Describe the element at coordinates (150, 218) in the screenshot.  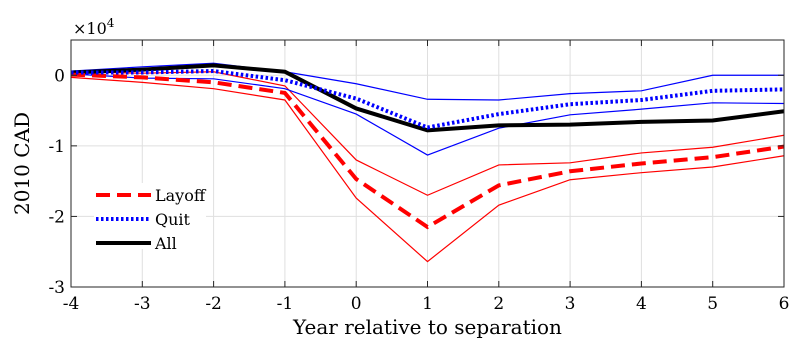
I see `legend: Layoff Quit All` at that location.